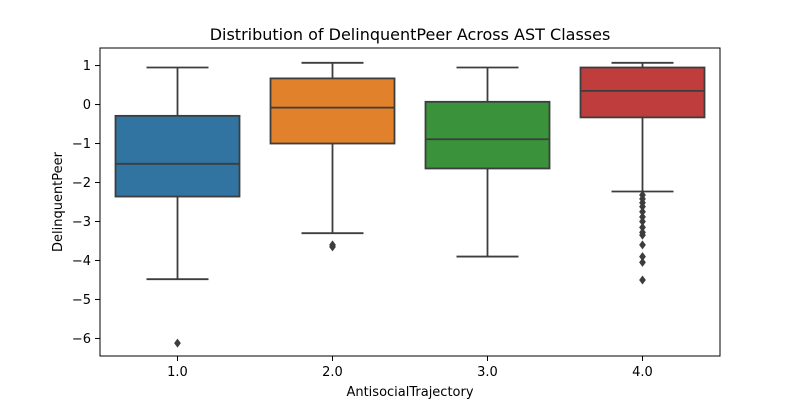  I want to click on y-tick-label: −3, so click(81, 222).